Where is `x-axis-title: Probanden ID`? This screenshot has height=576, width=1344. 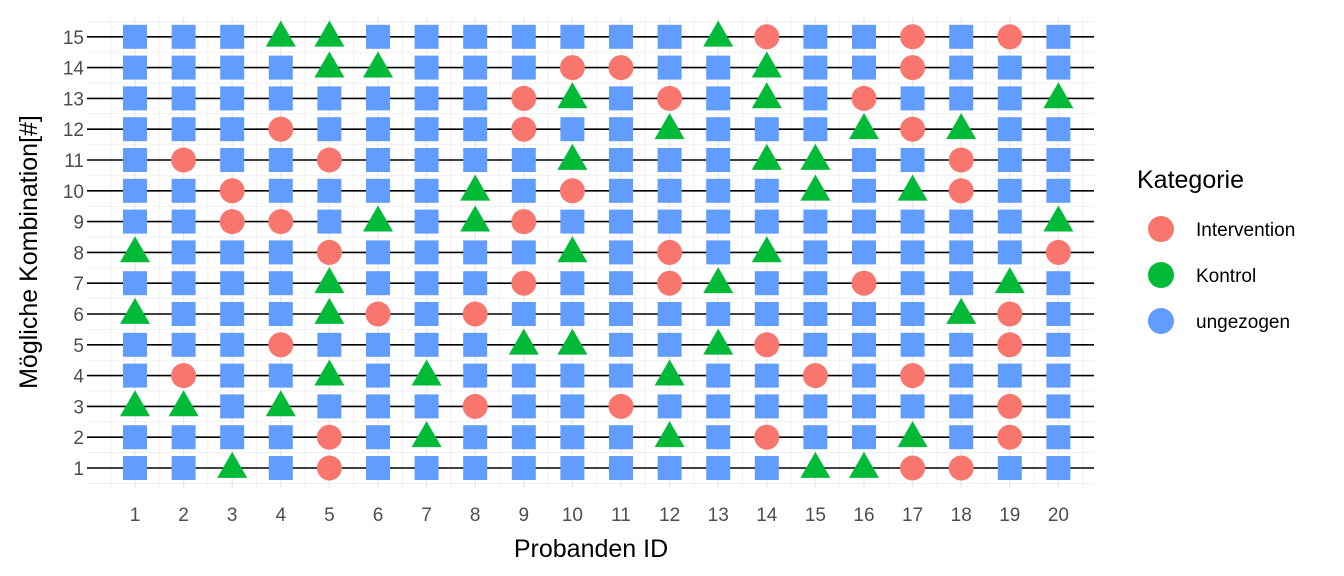 x-axis-title: Probanden ID is located at coordinates (591, 549).